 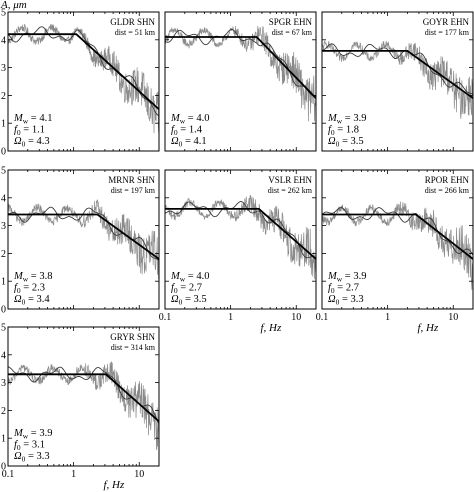 What do you see at coordinates (32, 300) in the screenshot?
I see `param-label: Ω0 = 3.4` at bounding box center [32, 300].